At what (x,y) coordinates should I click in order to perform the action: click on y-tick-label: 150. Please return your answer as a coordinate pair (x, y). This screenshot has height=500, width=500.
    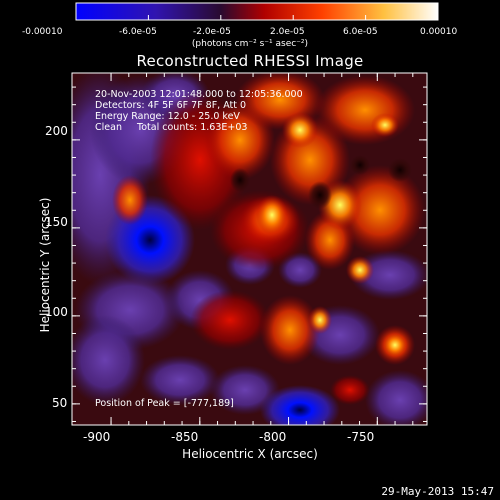
    Looking at the image, I should click on (56, 222).